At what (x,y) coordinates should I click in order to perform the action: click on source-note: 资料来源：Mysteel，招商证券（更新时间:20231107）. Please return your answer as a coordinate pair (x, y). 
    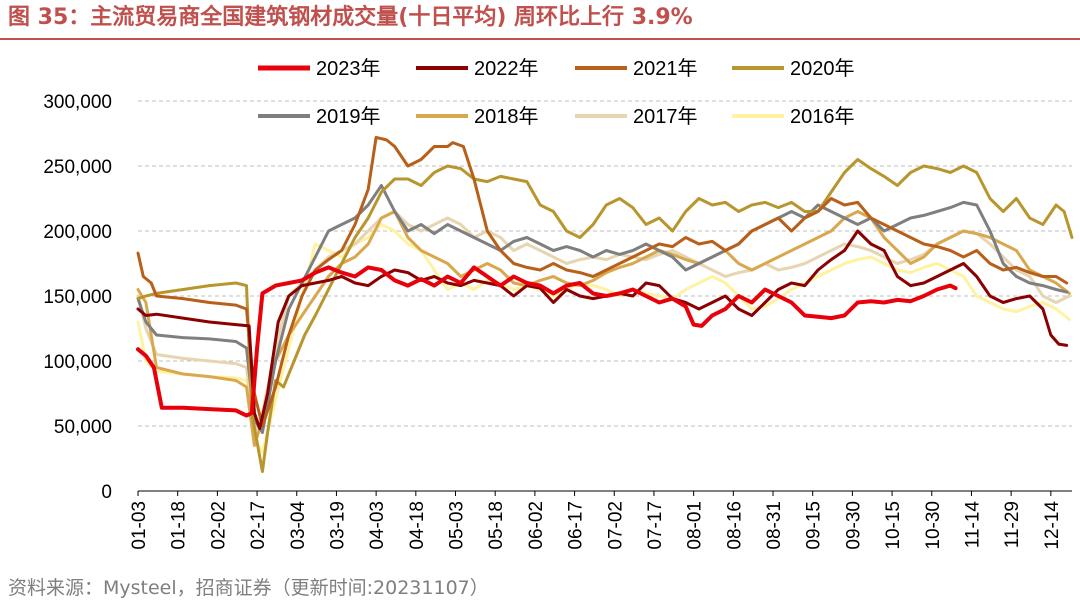
    Looking at the image, I should click on (248, 588).